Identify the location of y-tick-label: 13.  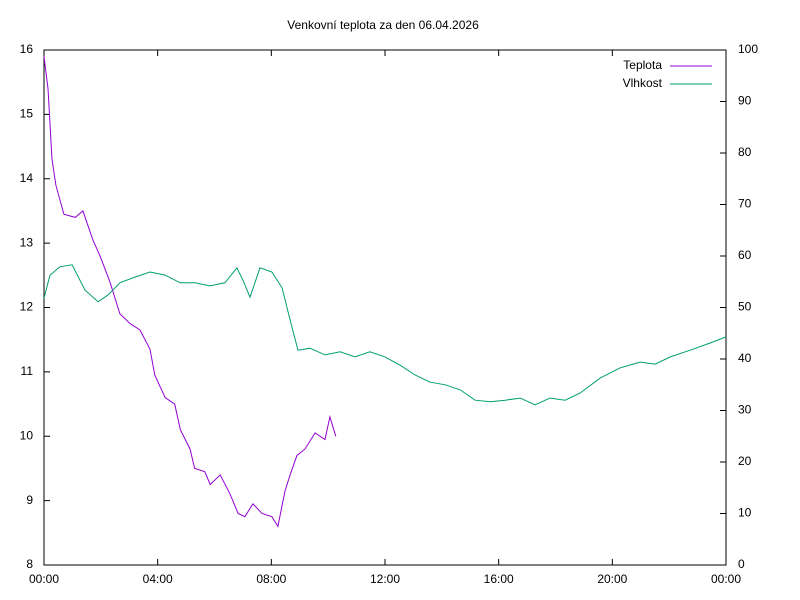
(27, 242).